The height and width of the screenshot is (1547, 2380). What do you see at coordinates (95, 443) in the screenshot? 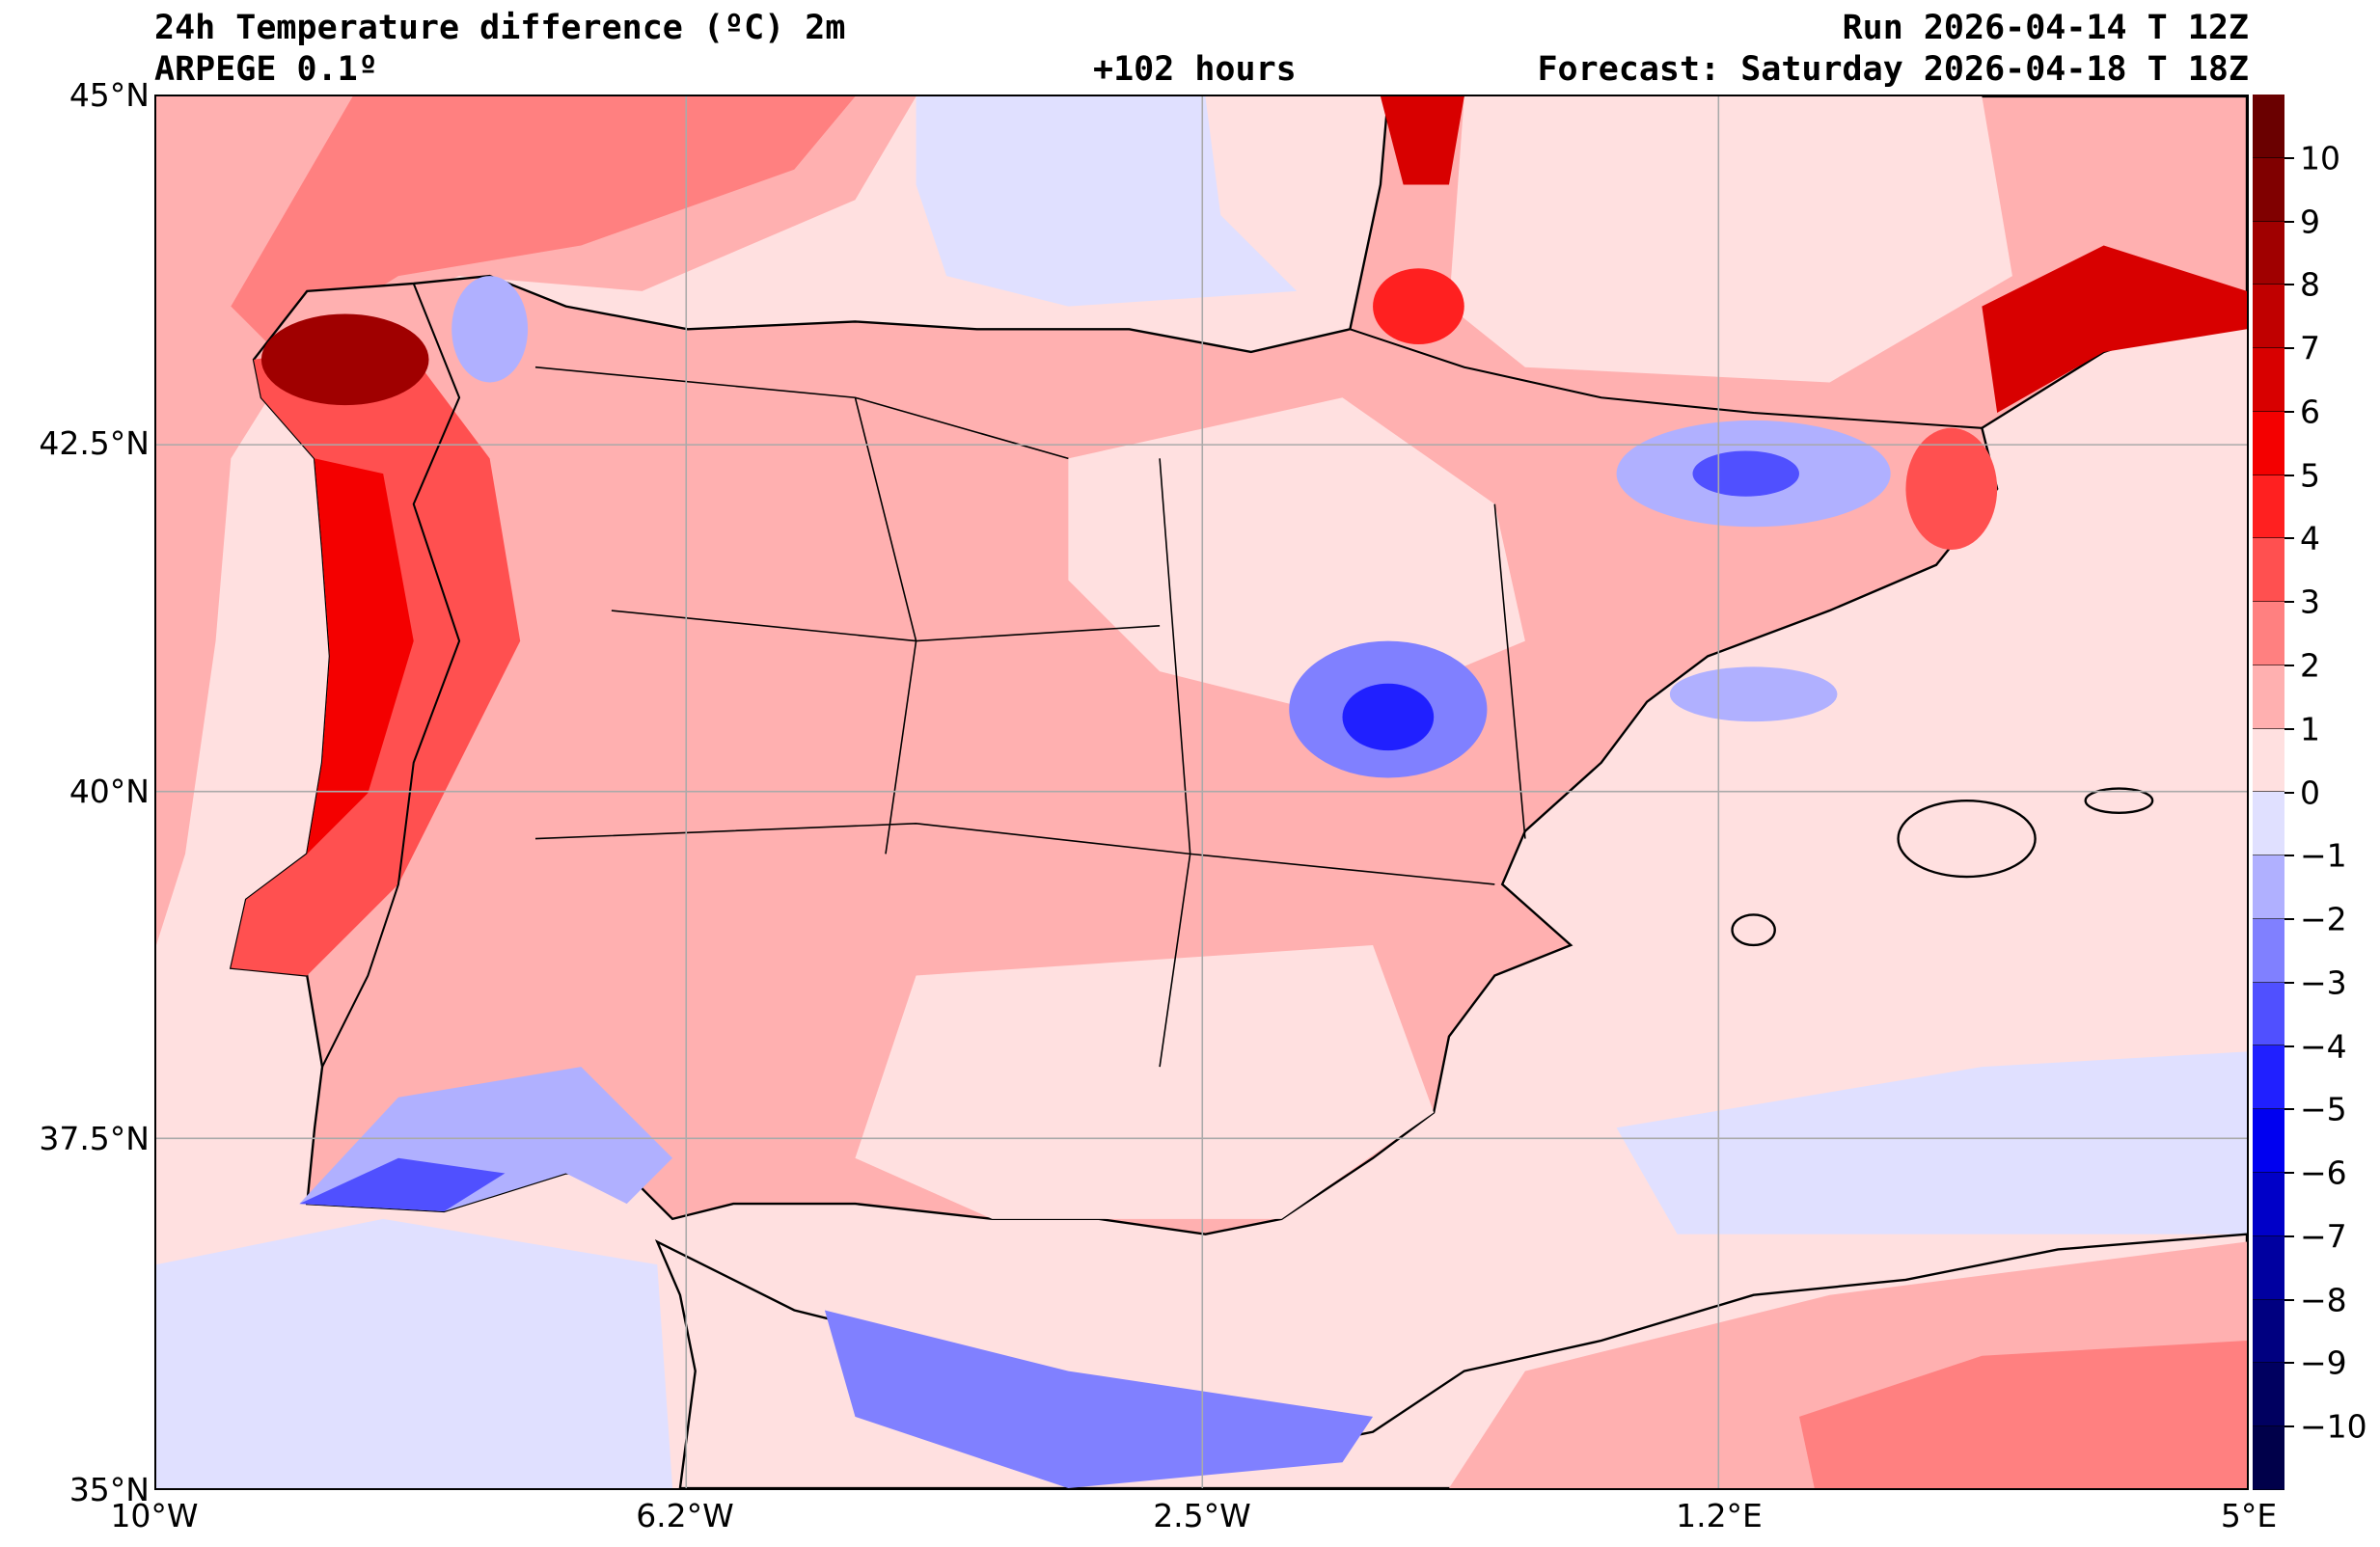
I see `lat-label: 42.5°N` at bounding box center [95, 443].